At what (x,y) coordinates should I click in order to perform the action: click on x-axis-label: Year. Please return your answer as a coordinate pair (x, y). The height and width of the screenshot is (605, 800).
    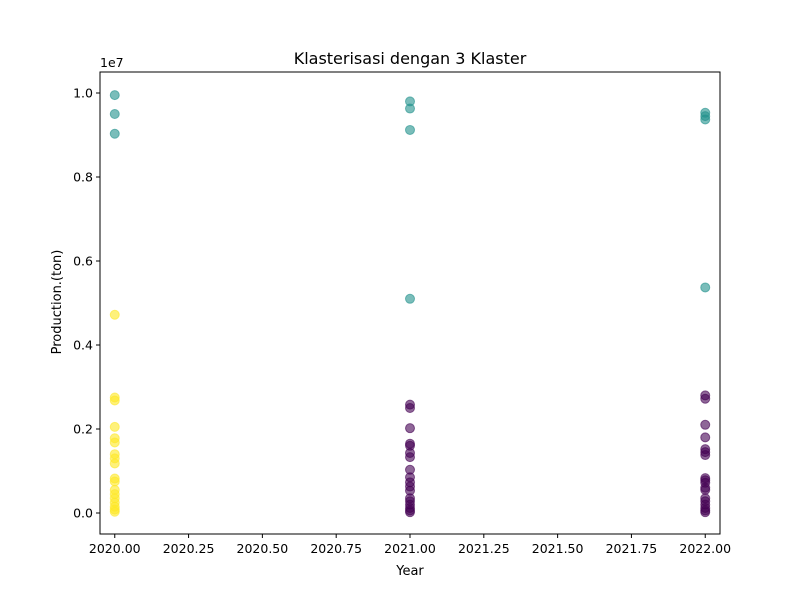
    Looking at the image, I should click on (409, 571).